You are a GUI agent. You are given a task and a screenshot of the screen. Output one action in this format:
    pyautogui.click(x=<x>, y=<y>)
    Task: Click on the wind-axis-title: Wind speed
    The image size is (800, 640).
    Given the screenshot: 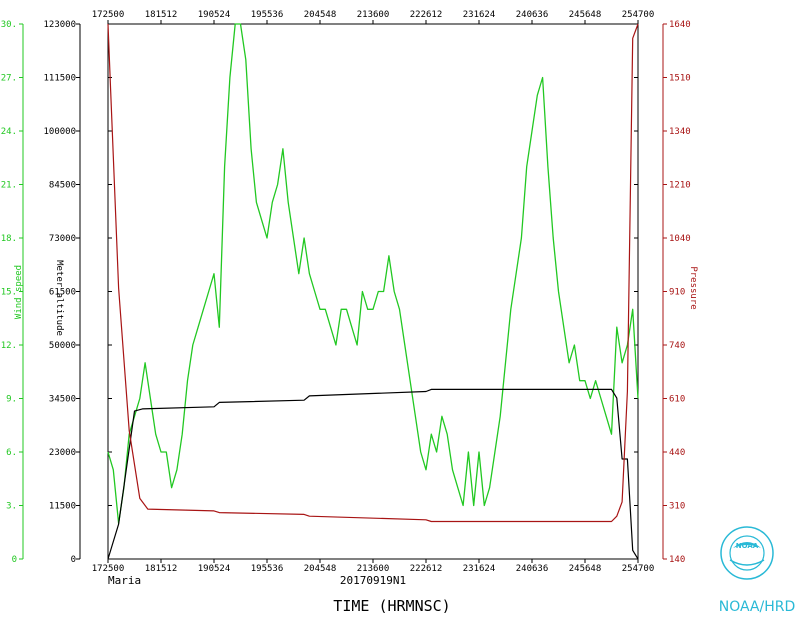 What is the action you would take?
    pyautogui.click(x=19, y=292)
    